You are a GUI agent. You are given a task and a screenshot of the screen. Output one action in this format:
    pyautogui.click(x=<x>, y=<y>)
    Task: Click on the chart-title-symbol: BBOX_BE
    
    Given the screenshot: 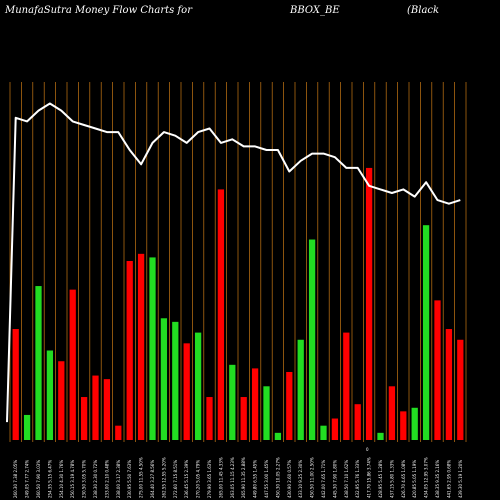 What is the action you would take?
    pyautogui.click(x=314, y=10)
    